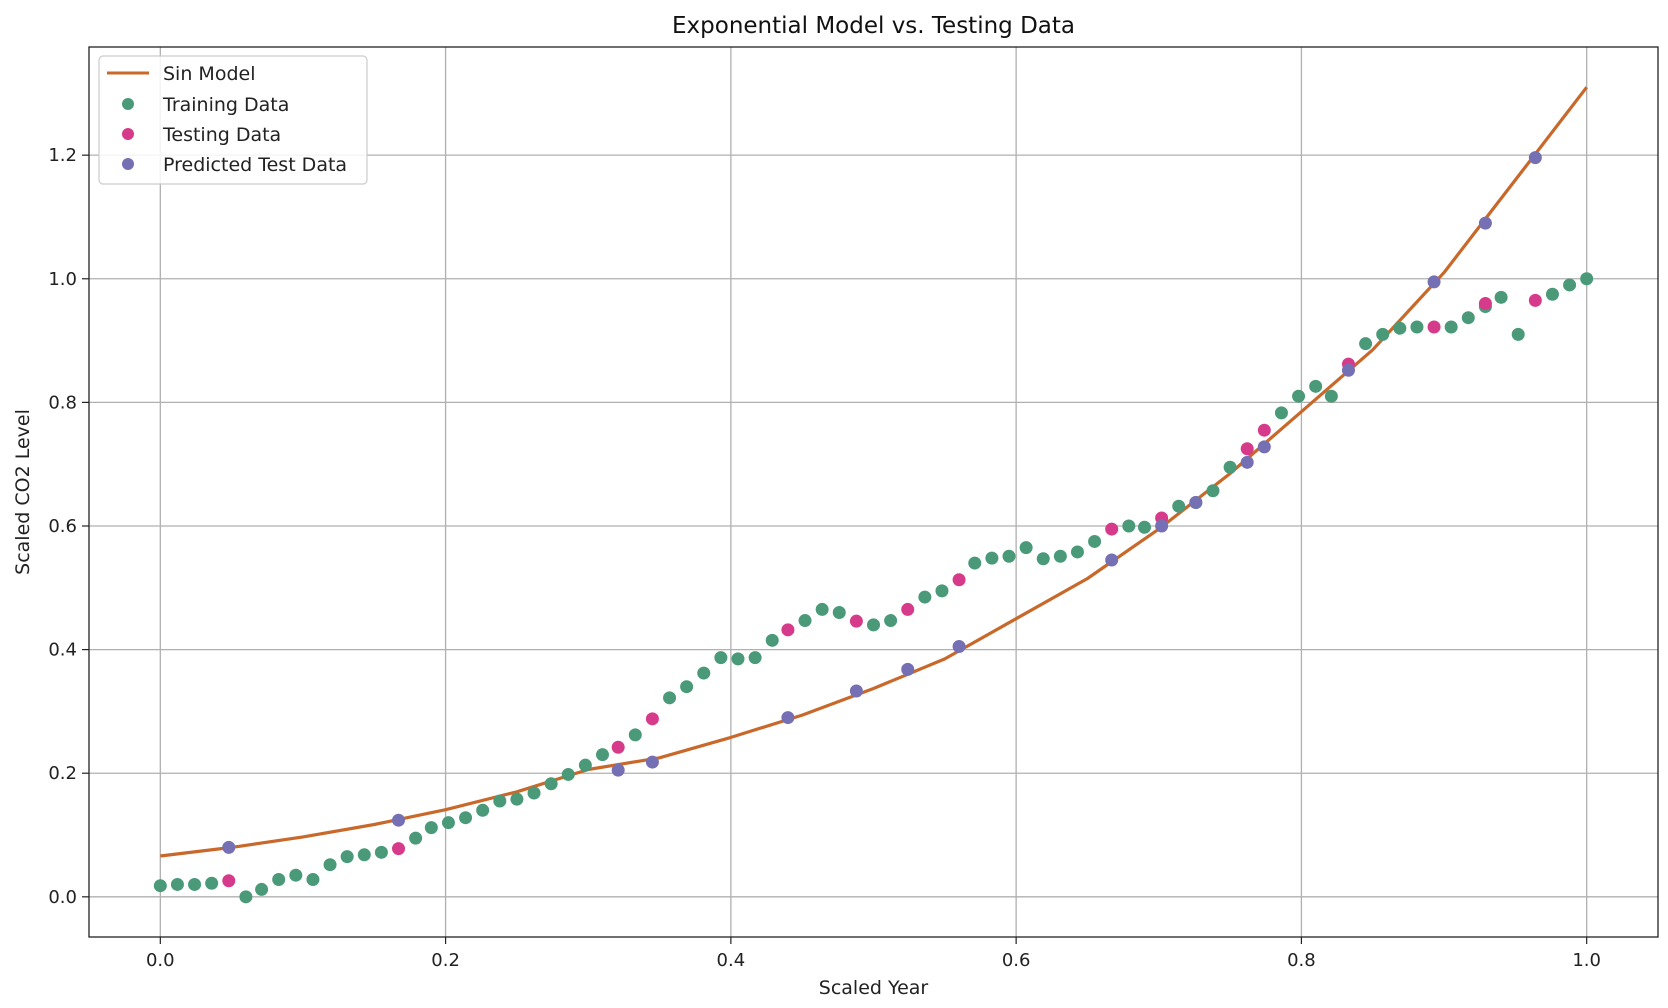  Describe the element at coordinates (62, 279) in the screenshot. I see `y-tick-label: 1.0` at that location.